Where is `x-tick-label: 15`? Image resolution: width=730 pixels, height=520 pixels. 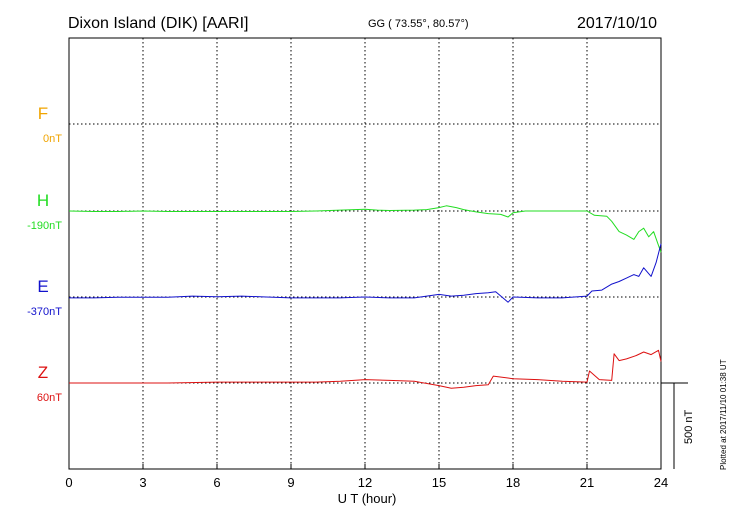 x-tick-label: 15 is located at coordinates (439, 482).